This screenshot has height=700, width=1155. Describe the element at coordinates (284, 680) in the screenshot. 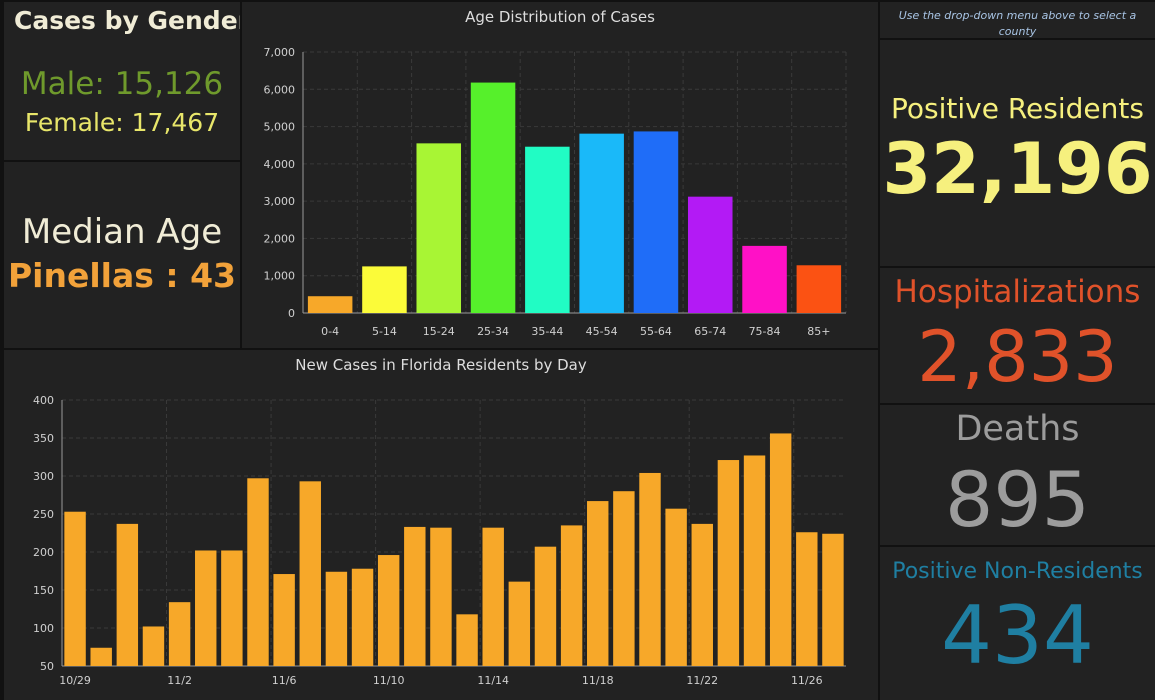

I see `x-tick-label: 11/6` at that location.